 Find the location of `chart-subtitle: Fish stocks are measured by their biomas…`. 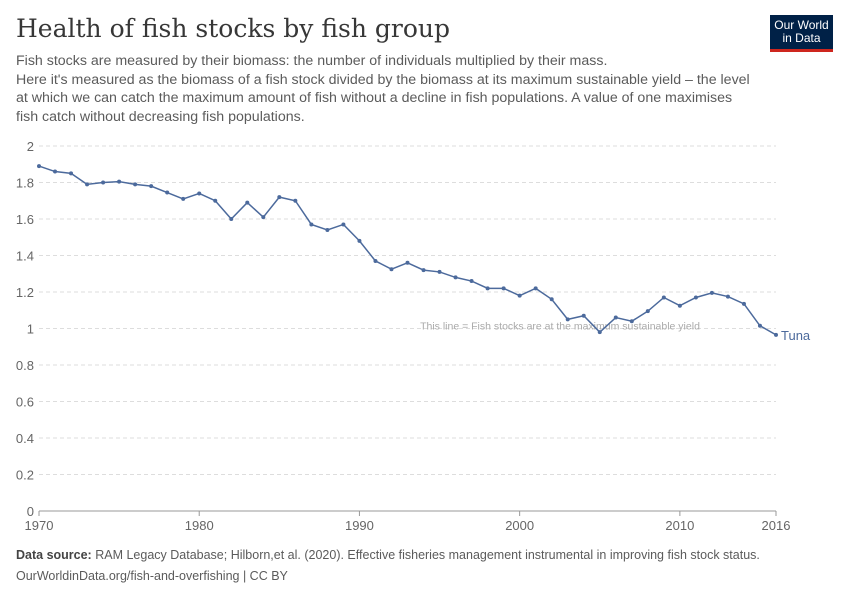

chart-subtitle: Fish stocks are measured by their biomas… is located at coordinates (386, 89).